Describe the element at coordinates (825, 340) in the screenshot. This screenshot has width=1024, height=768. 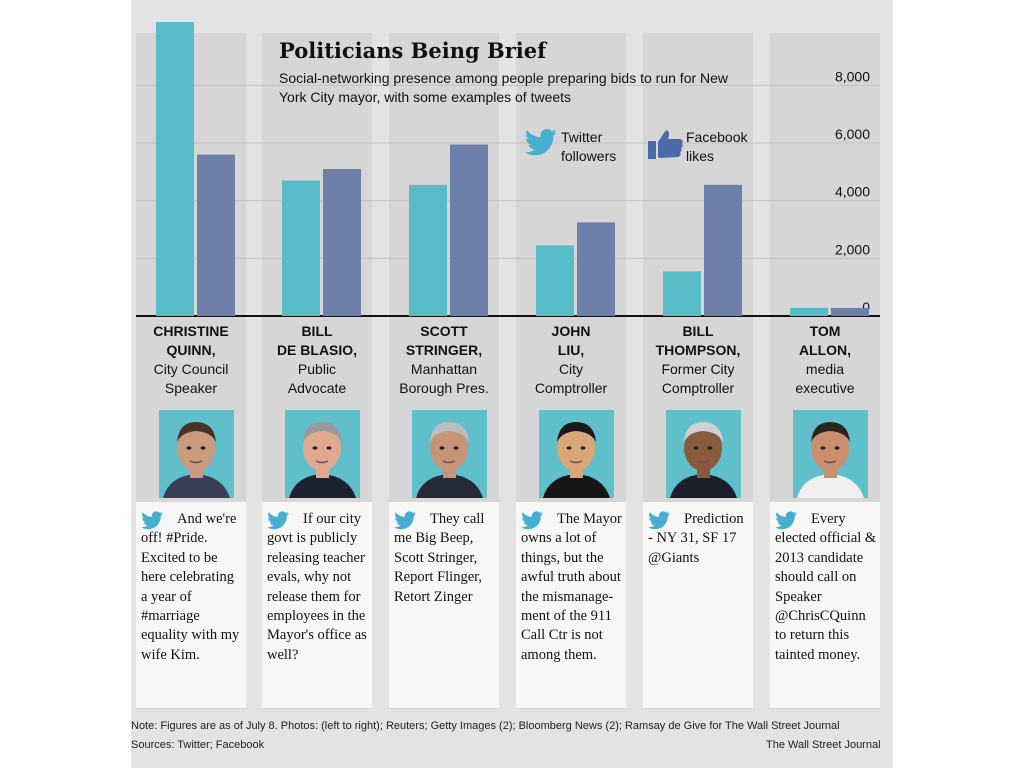
I see `candidate-name: TOM ALLON,` at that location.